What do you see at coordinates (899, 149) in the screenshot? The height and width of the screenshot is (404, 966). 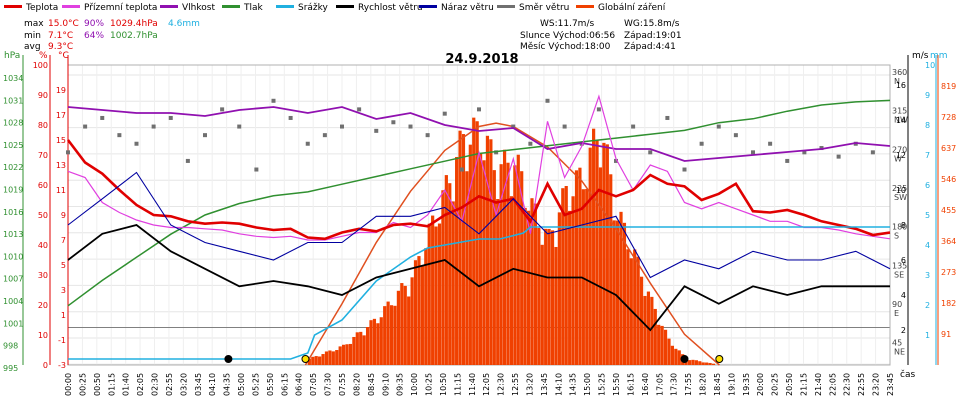 I see `wind-dir-tick: 270` at bounding box center [899, 149].